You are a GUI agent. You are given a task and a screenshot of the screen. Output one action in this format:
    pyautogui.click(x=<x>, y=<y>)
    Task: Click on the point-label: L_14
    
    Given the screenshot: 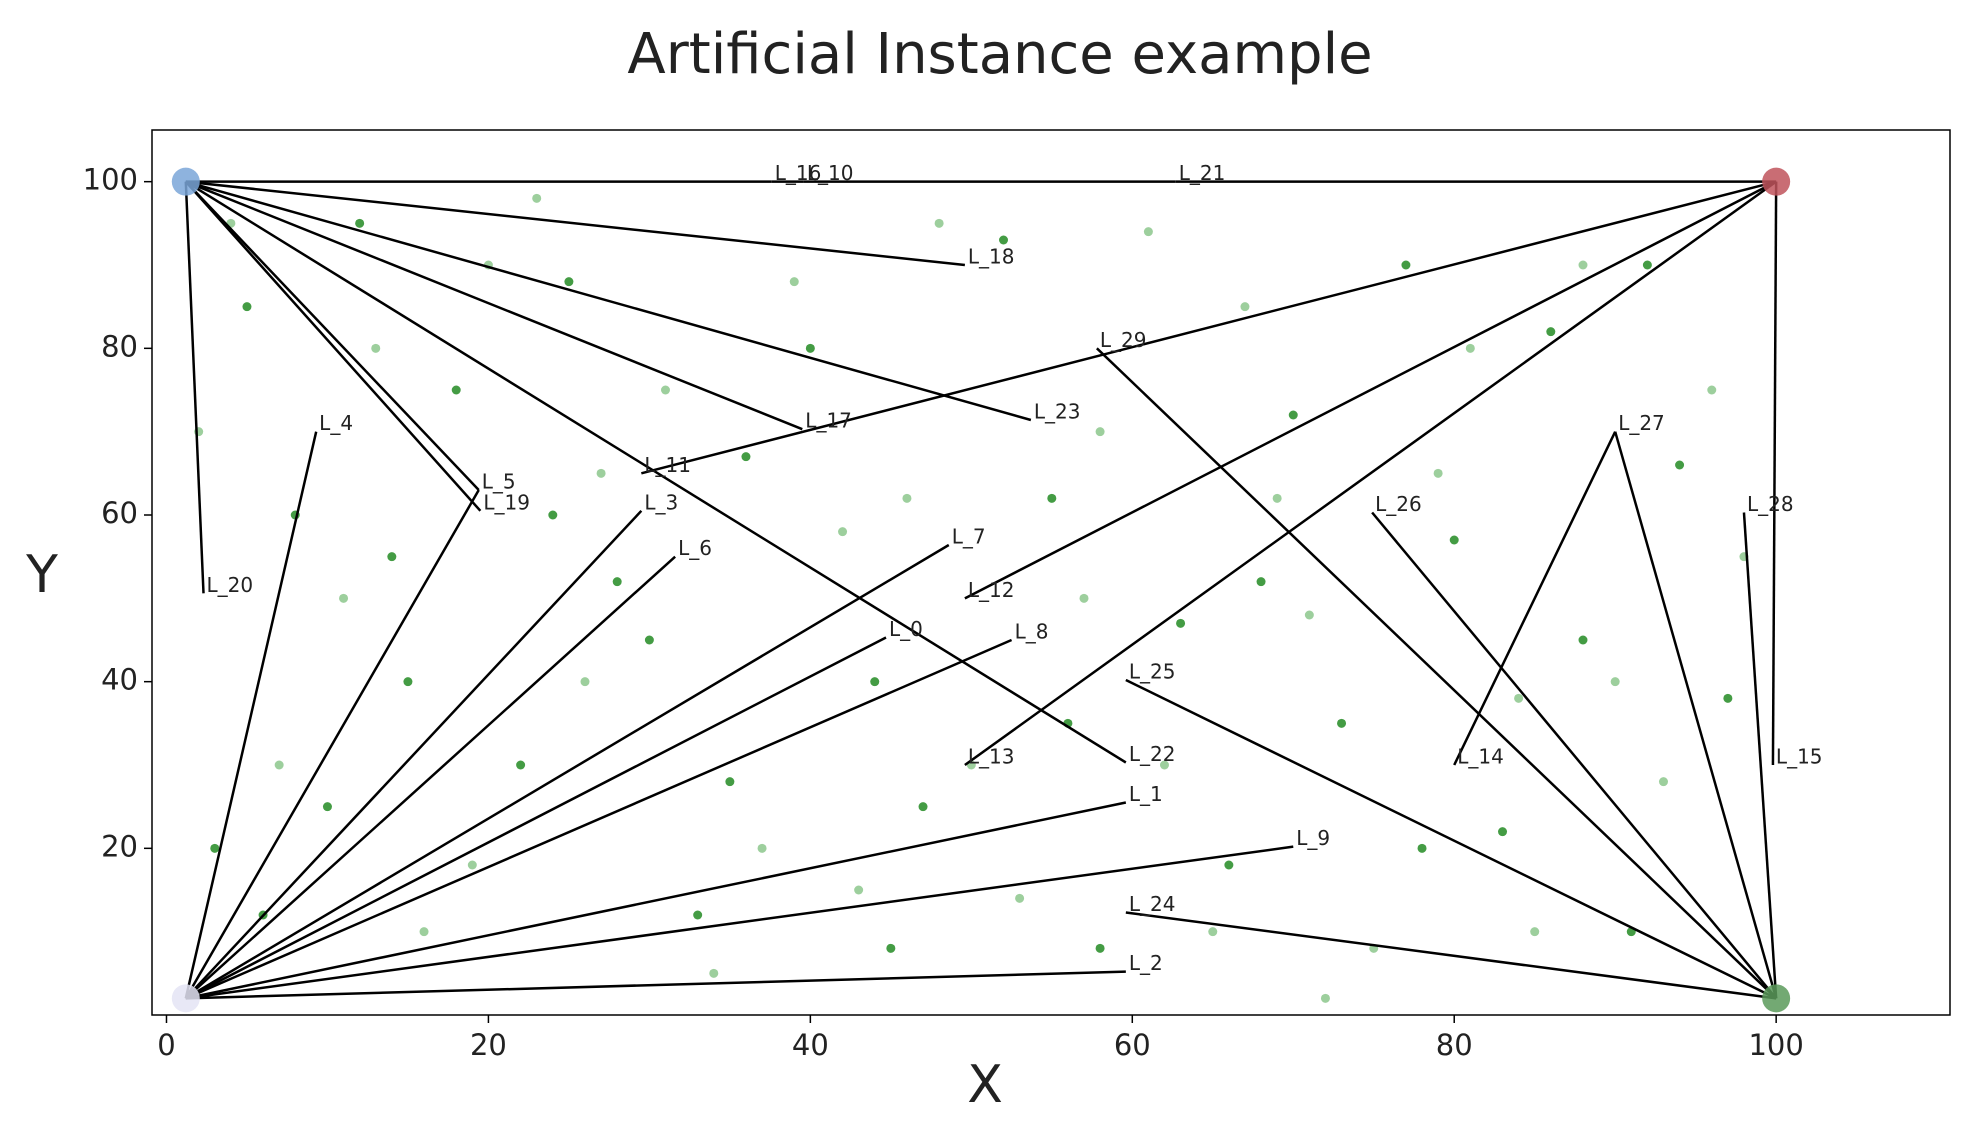 What is the action you would take?
    pyautogui.click(x=1480, y=757)
    